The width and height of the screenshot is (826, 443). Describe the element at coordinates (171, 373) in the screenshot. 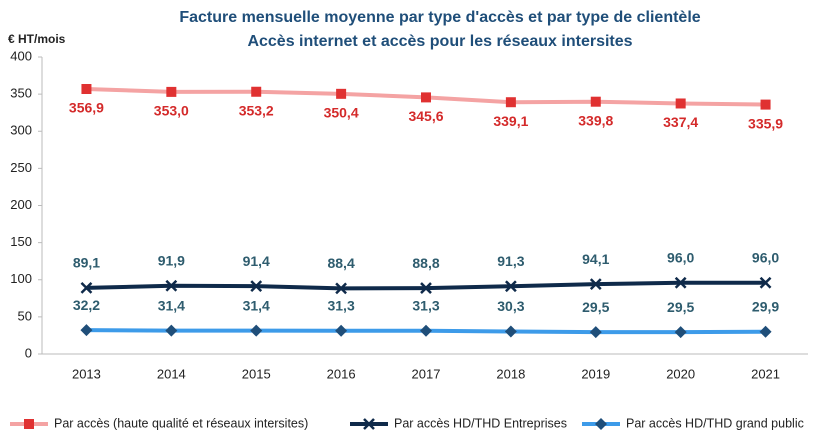

I see `x-tick-label: 2014` at that location.